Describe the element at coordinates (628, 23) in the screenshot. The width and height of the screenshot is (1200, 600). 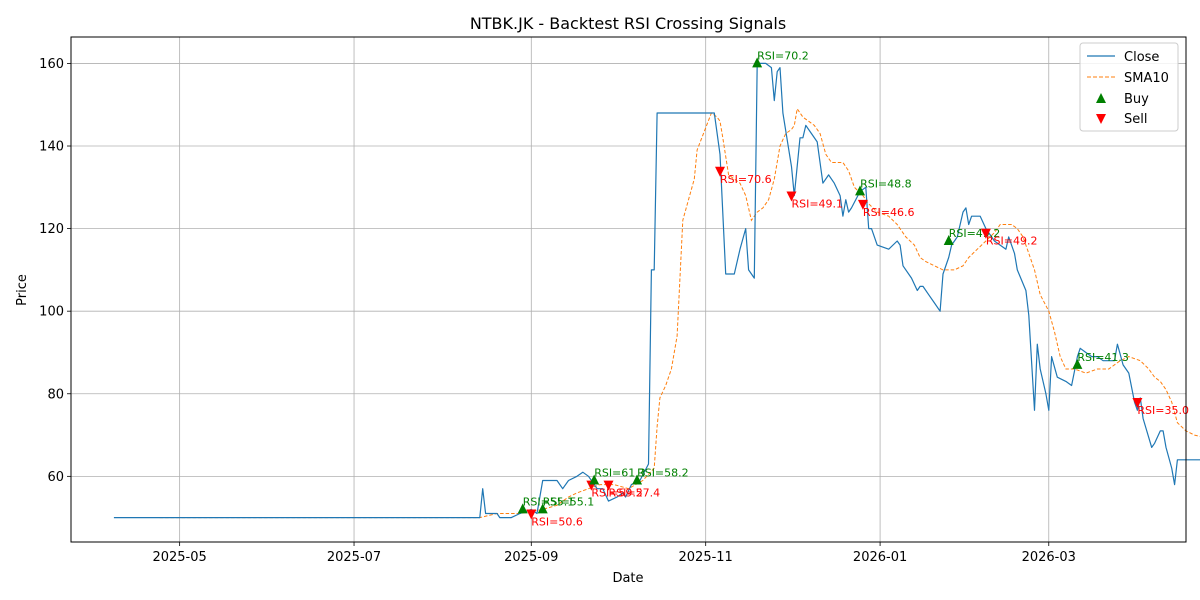
I see `chart-title: NTBK.JK - Backtest RSI Crossing Signals` at that location.